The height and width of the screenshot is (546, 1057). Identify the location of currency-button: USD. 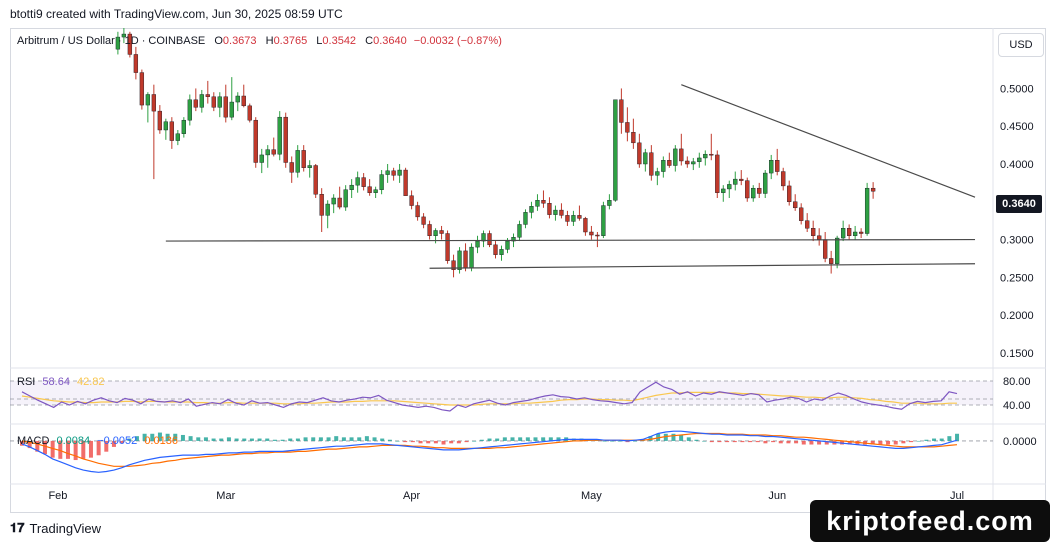
(1021, 45).